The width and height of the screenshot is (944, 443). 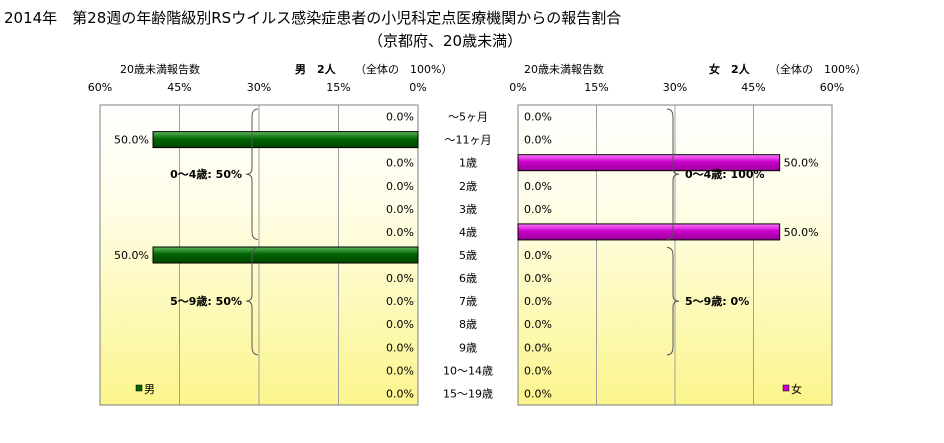 What do you see at coordinates (796, 389) in the screenshot?
I see `right-legend-label: 女` at bounding box center [796, 389].